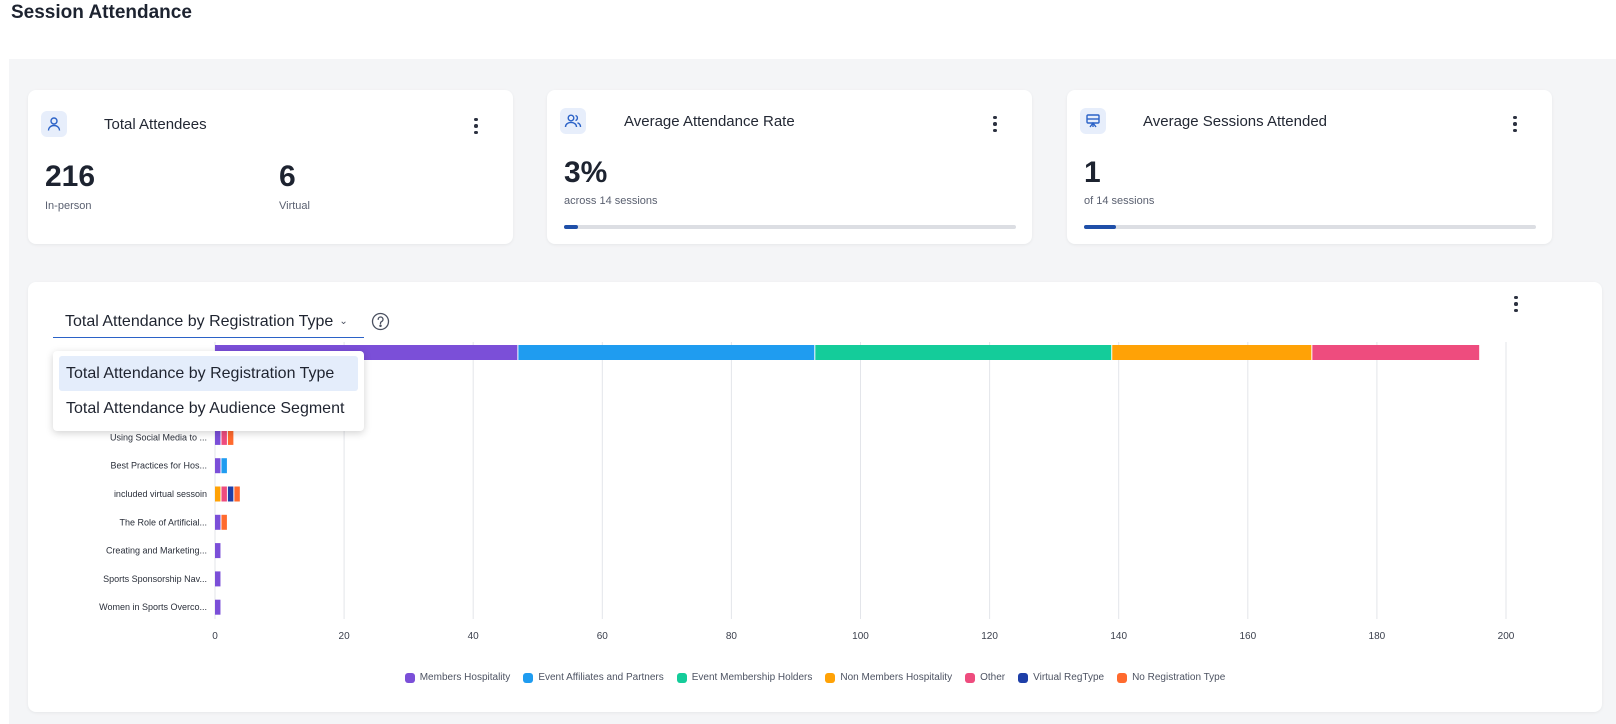 Image resolution: width=1616 pixels, height=724 pixels. I want to click on legend-label: Members Hospitality, so click(465, 677).